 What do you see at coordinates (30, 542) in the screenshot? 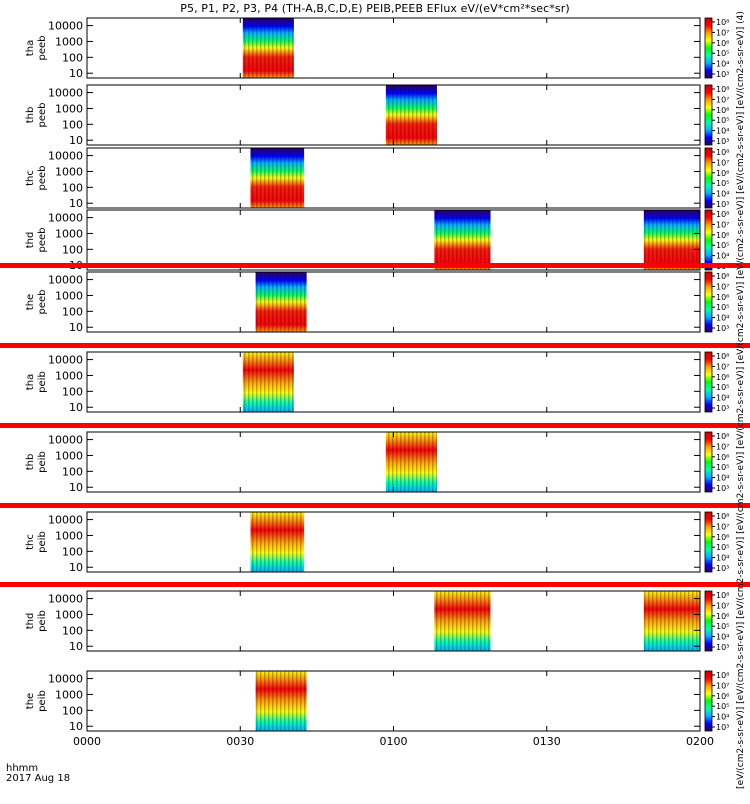
I see `panel-ylabel-probe: thc` at bounding box center [30, 542].